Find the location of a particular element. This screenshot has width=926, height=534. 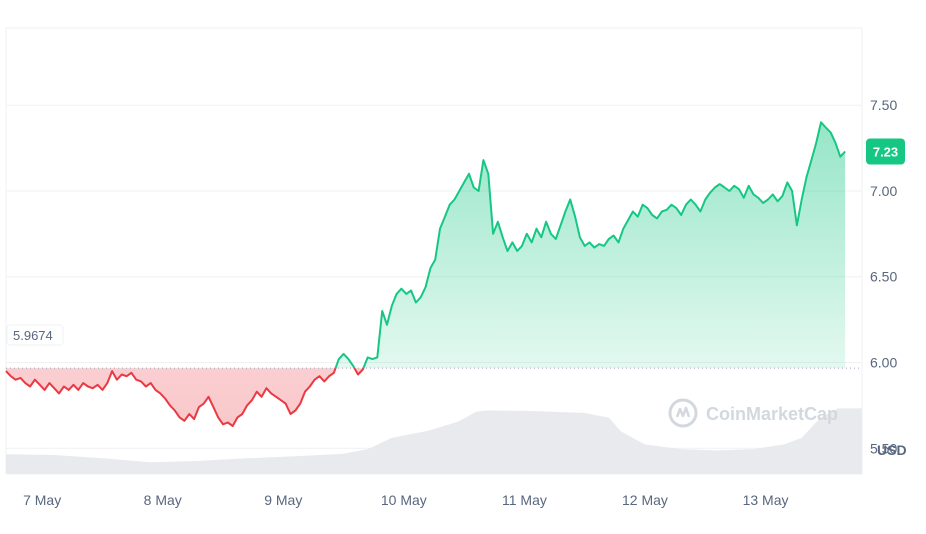

volume-area is located at coordinates (434, 441).